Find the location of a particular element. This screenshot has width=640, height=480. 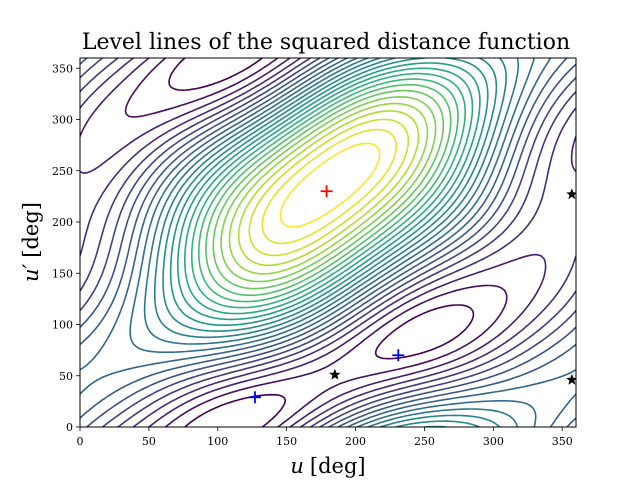

x-tick-label: 0 is located at coordinates (80, 441).